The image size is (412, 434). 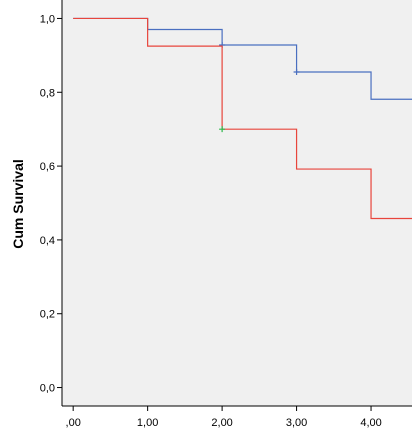 What do you see at coordinates (73, 423) in the screenshot?
I see `x-tick-label: ,00` at bounding box center [73, 423].